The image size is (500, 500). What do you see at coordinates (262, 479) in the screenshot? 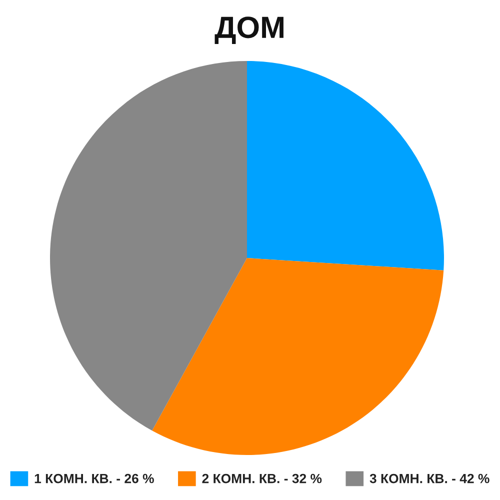
I see `legend-label: 2 КОМН. КВ. - 32 %` at bounding box center [262, 479].